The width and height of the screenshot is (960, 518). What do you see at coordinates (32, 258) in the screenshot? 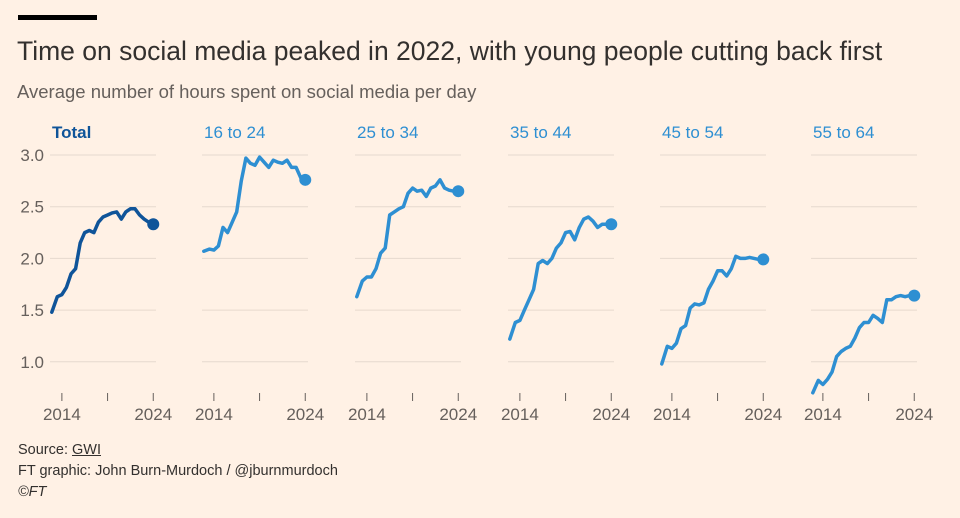
I see `y-tick-label: 2.0` at bounding box center [32, 258].